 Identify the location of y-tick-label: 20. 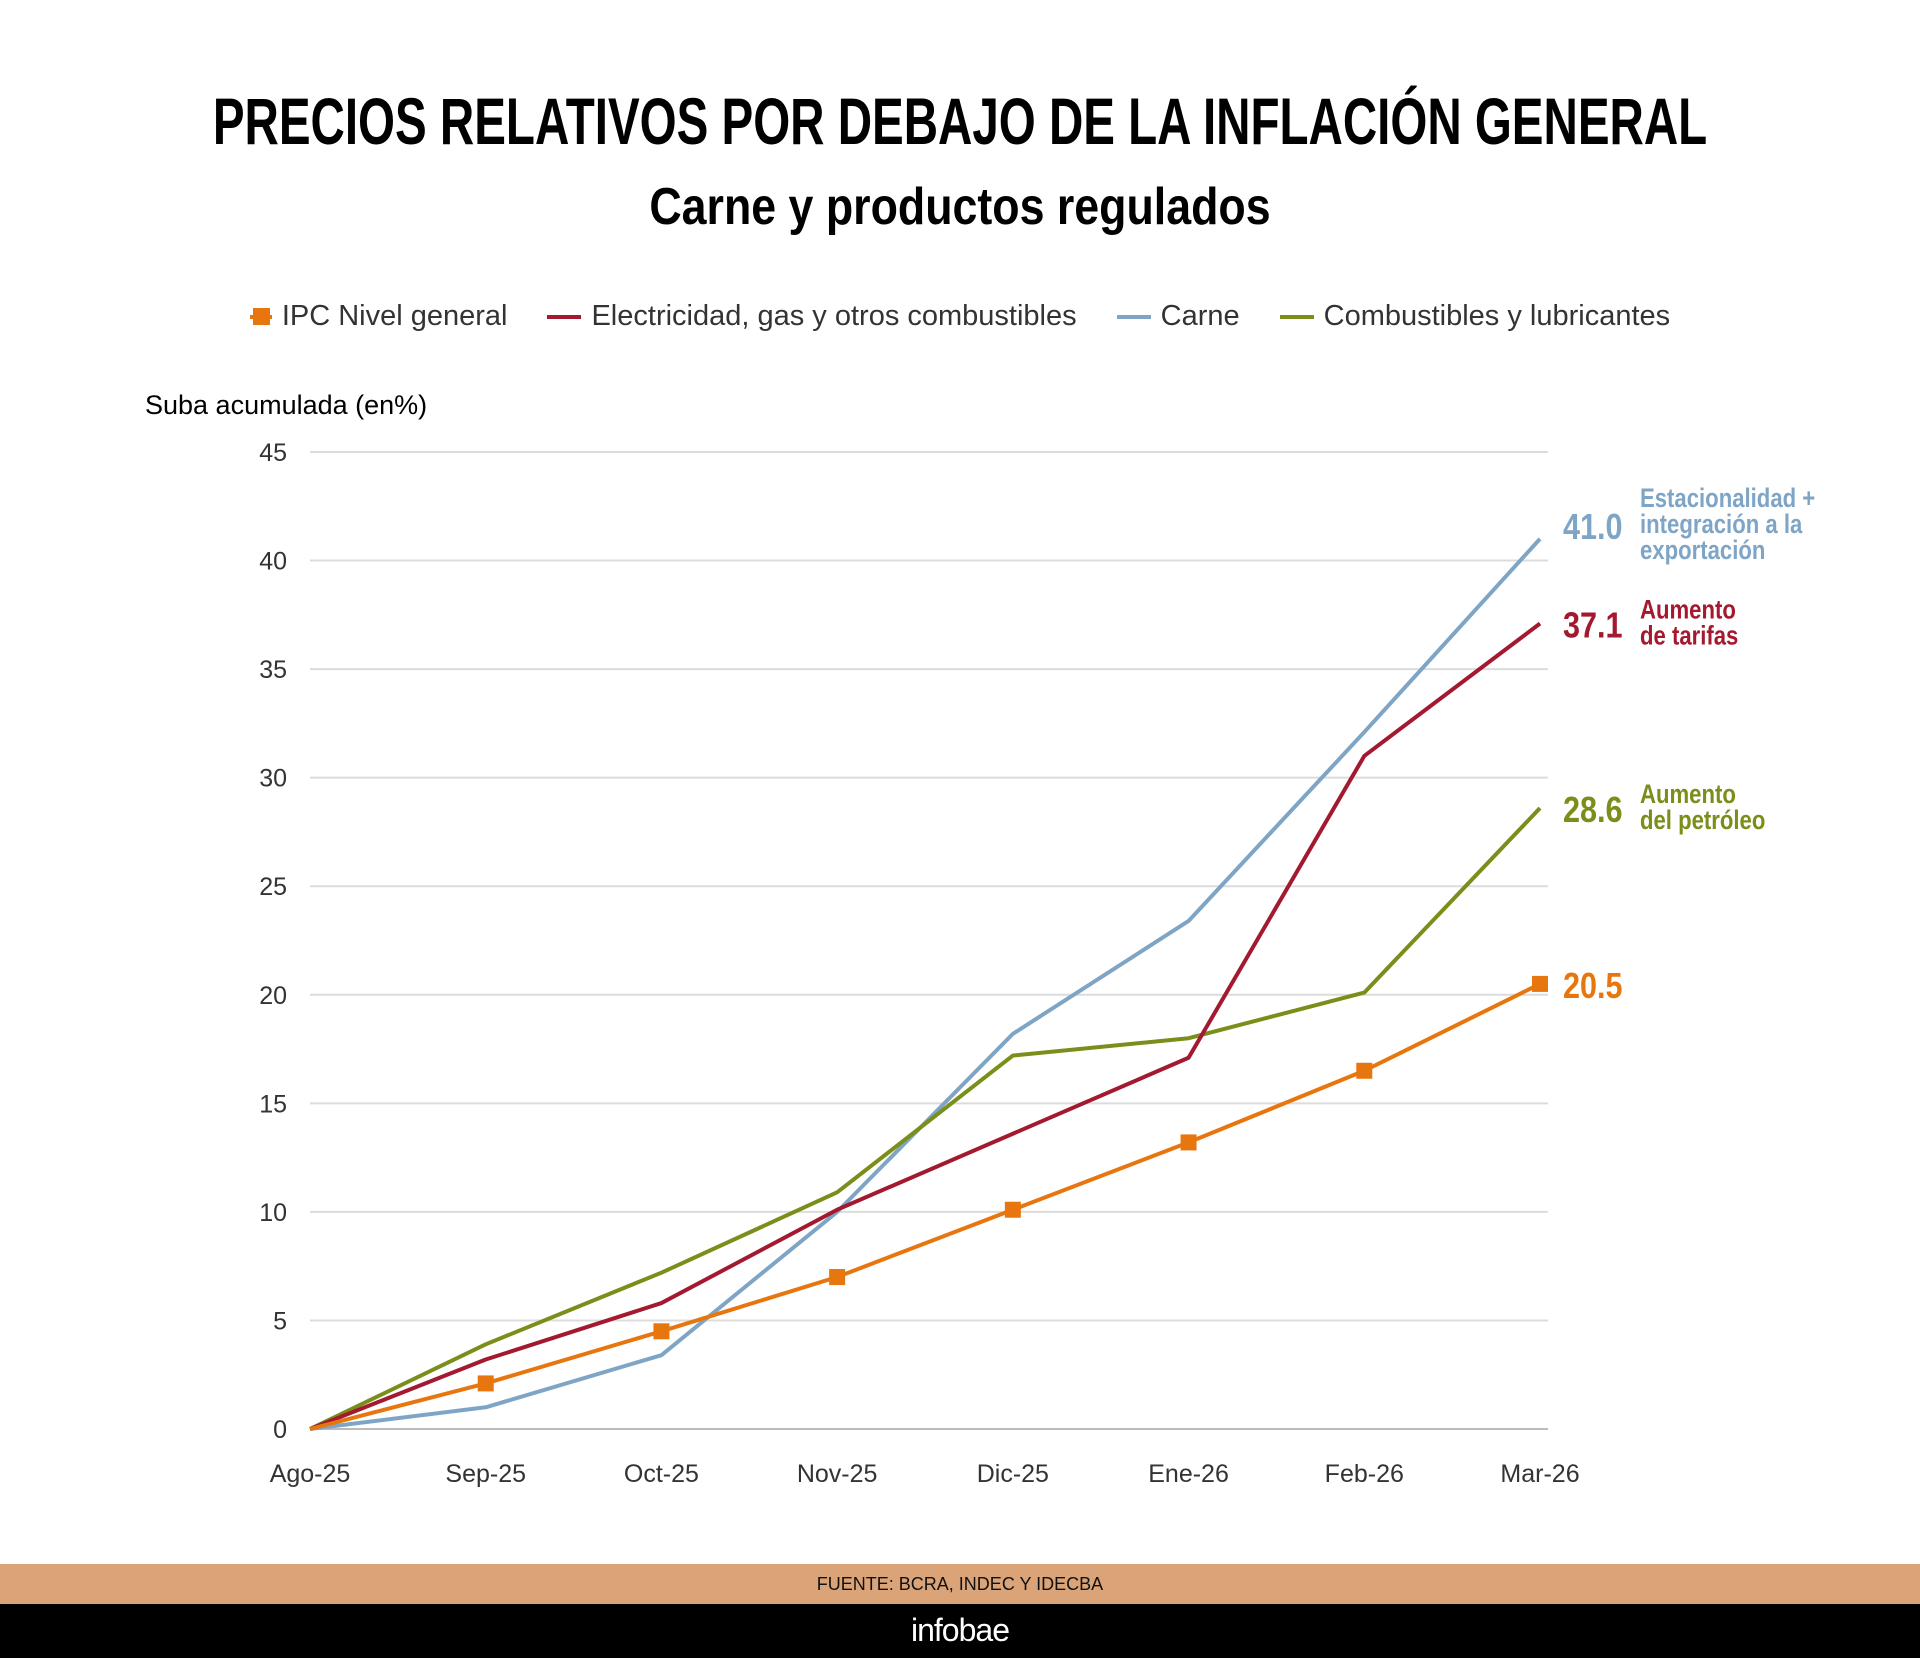
(273, 996).